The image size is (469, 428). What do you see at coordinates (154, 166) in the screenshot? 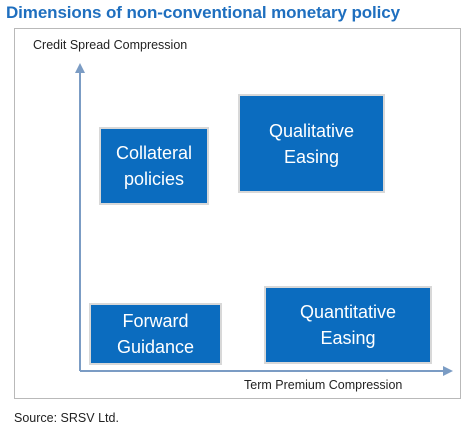
I see `collateral-policies-box: Collateral policies` at bounding box center [154, 166].